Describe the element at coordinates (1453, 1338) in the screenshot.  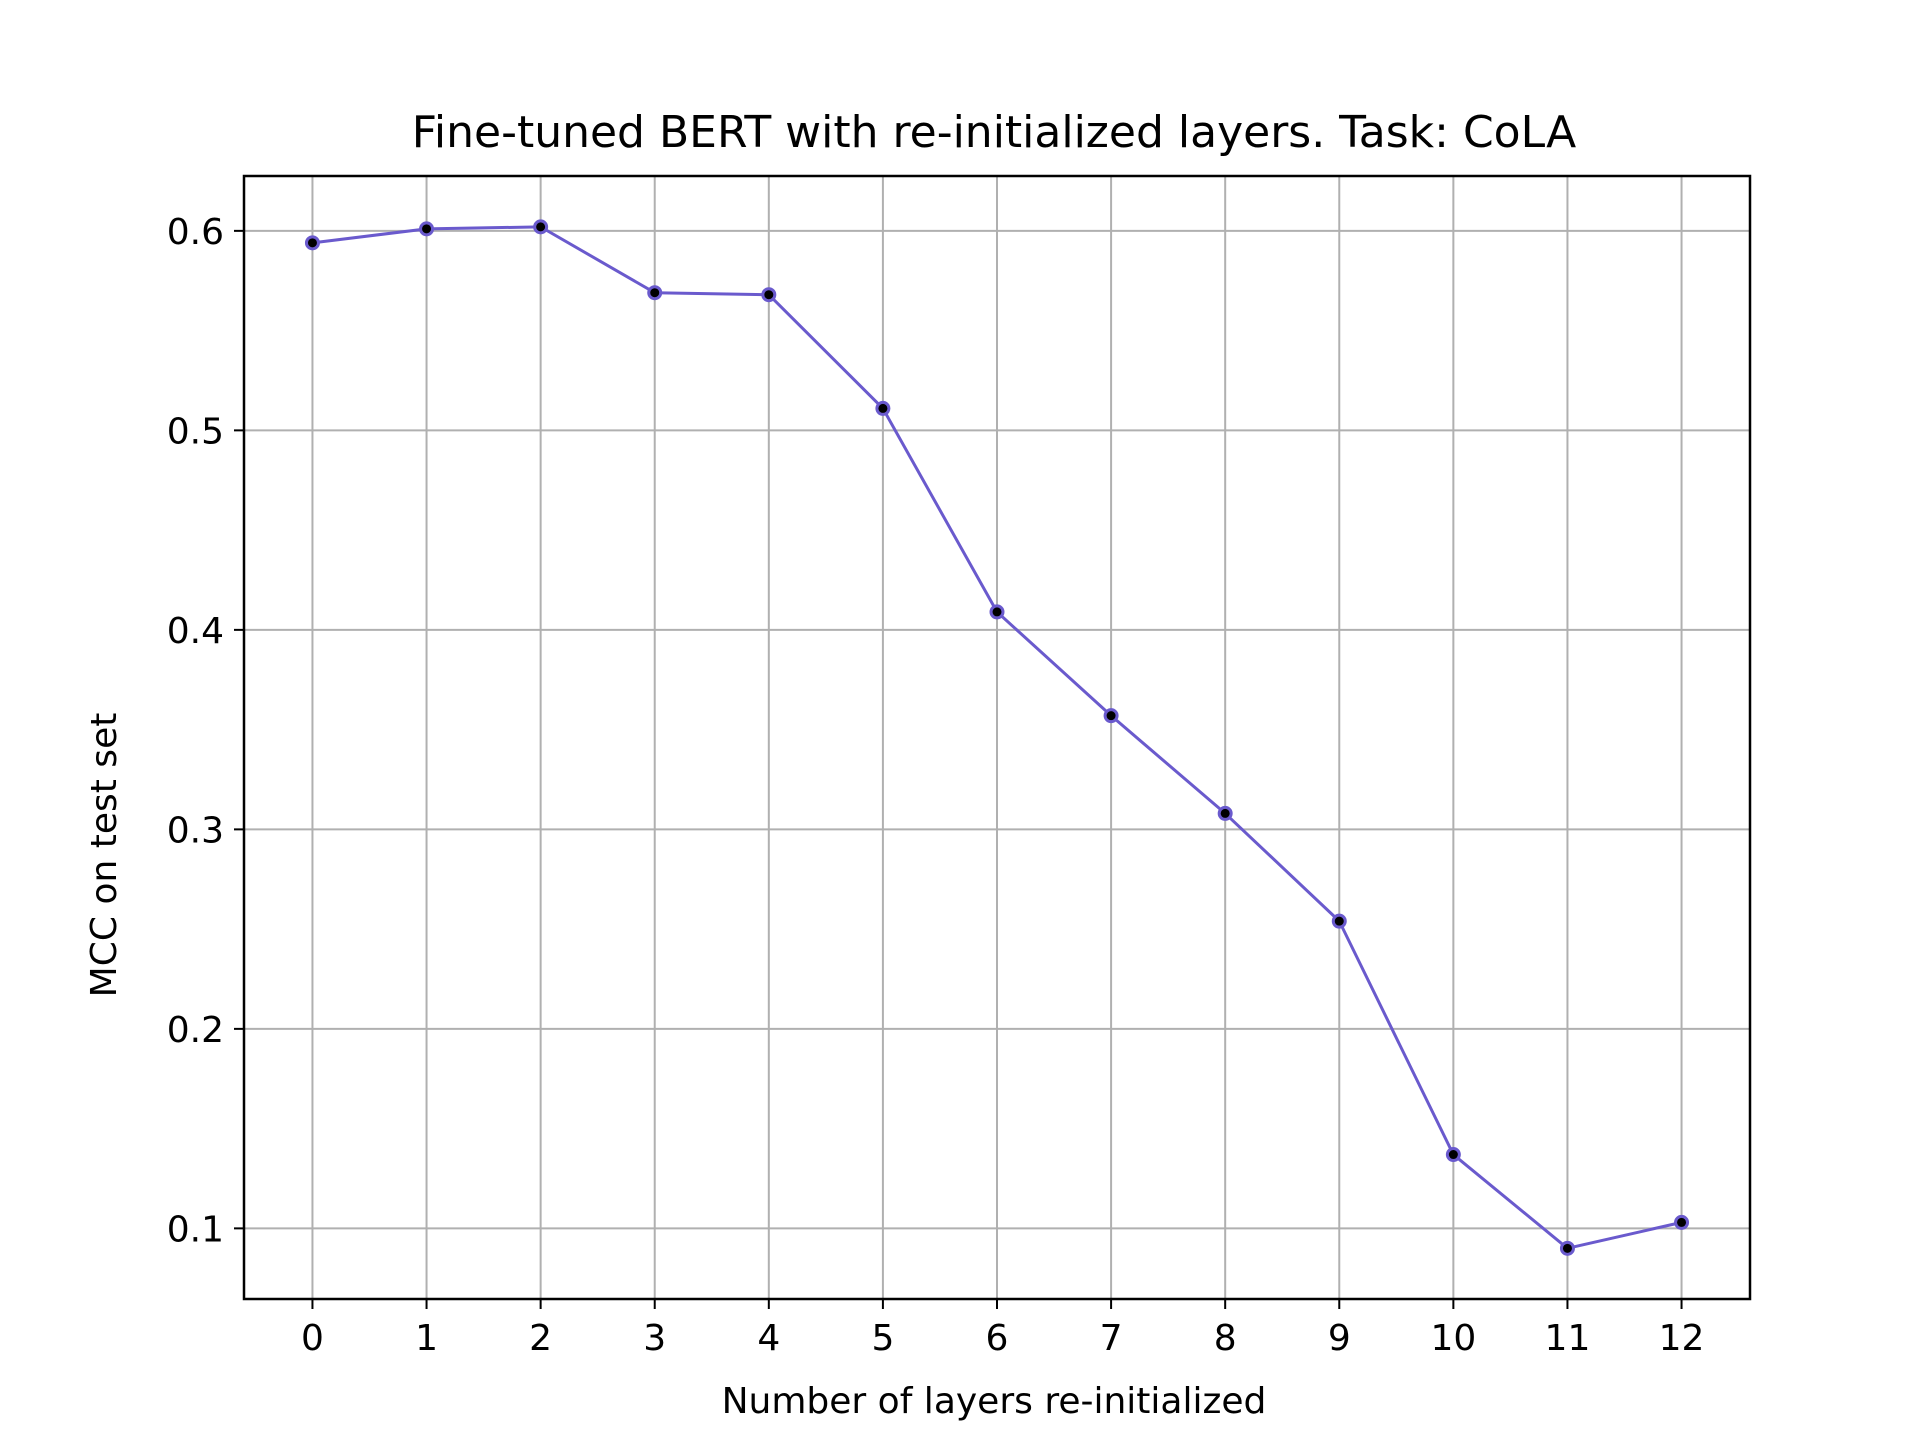
I see `x-tick-label: 10` at that location.